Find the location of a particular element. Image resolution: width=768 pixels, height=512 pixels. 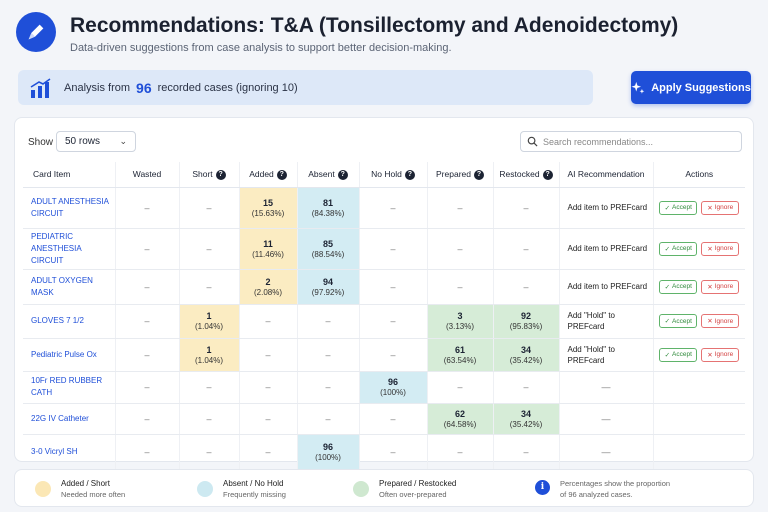

sparkle-icon is located at coordinates (638, 87).